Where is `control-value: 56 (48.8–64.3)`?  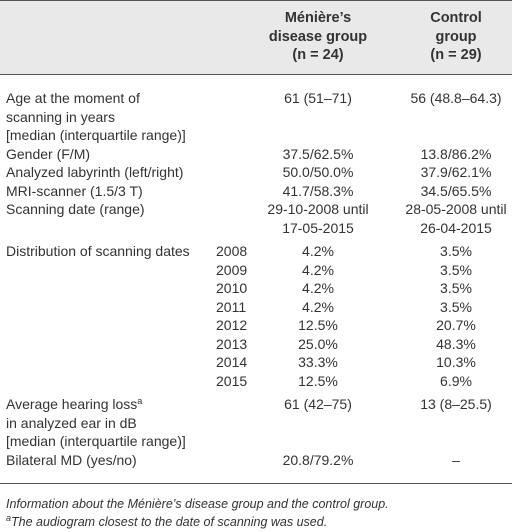 control-value: 56 (48.8–64.3) is located at coordinates (455, 98).